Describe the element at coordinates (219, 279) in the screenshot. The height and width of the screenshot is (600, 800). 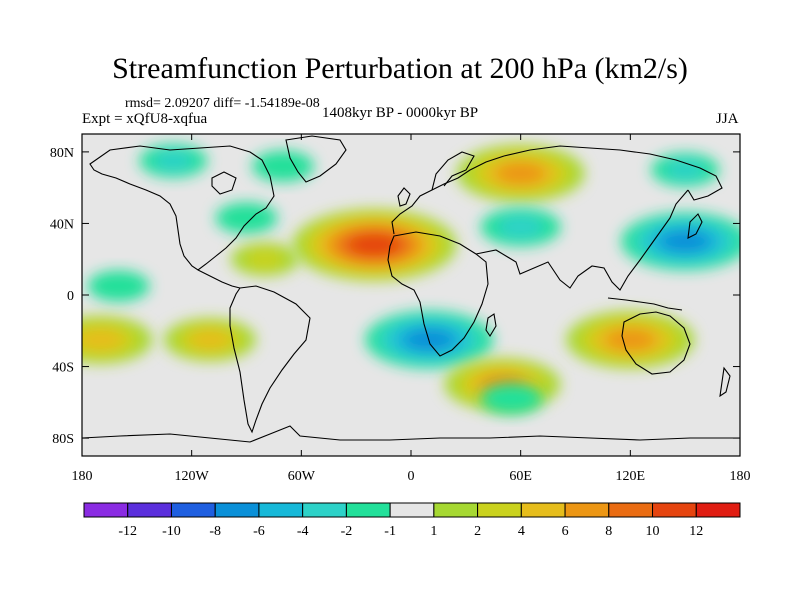
I see `coast-central-america` at that location.